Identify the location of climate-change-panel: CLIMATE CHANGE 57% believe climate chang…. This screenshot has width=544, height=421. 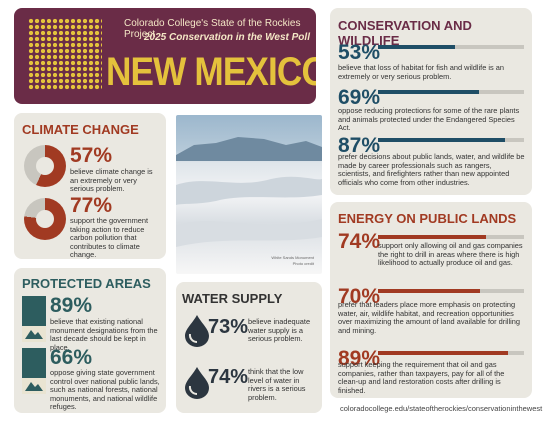
(90, 186).